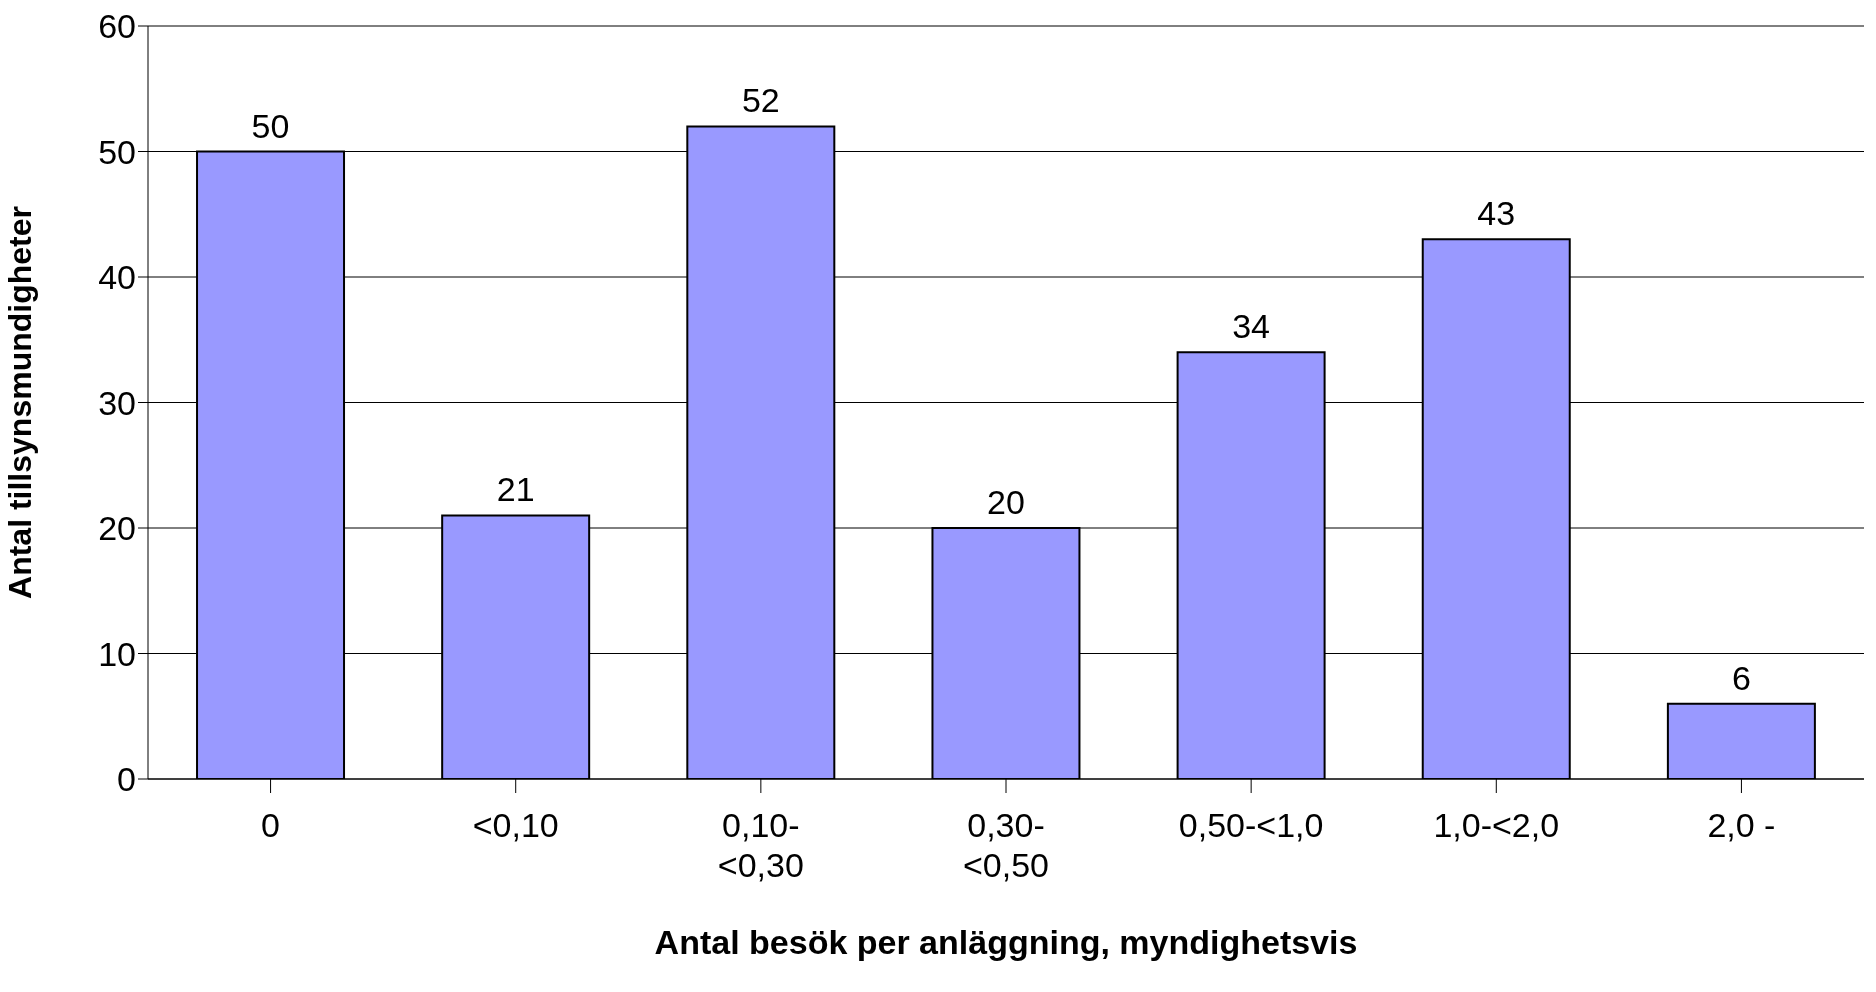 This screenshot has width=1876, height=992. Describe the element at coordinates (1741, 825) in the screenshot. I see `x-tick-label: 2,0 -` at that location.